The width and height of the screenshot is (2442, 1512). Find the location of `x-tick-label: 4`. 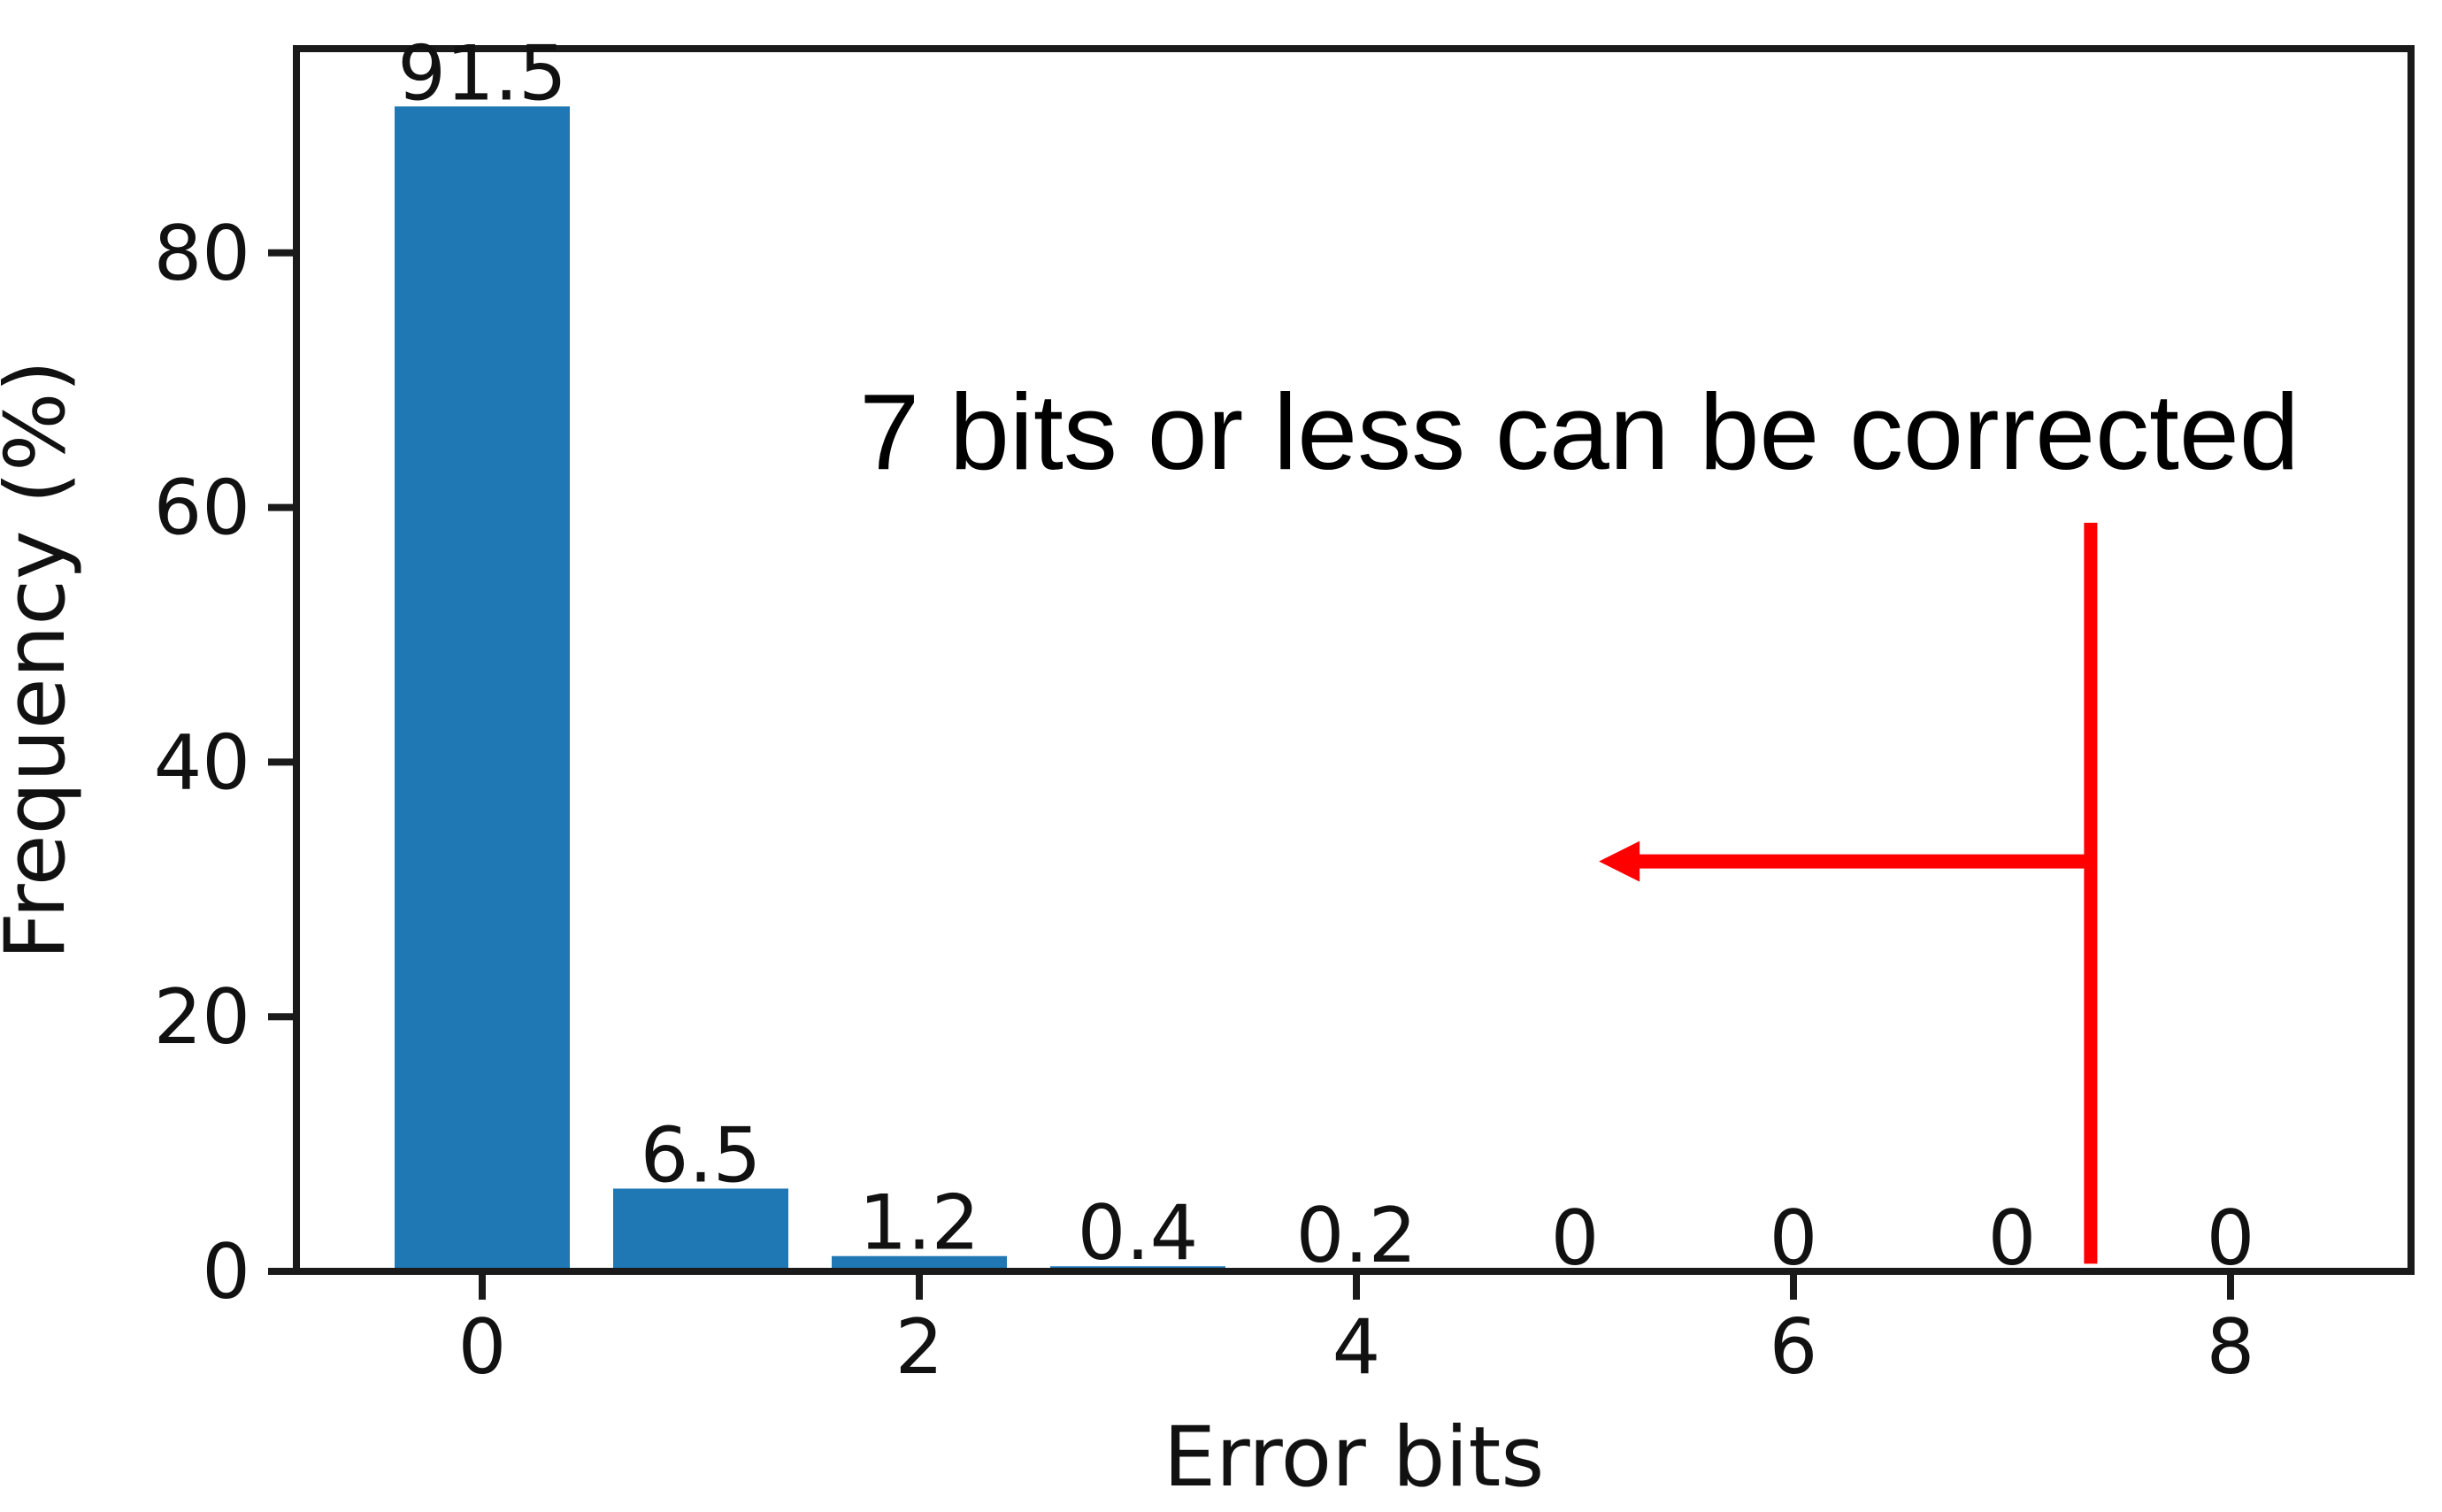

x-tick-label: 4 is located at coordinates (1356, 1348).